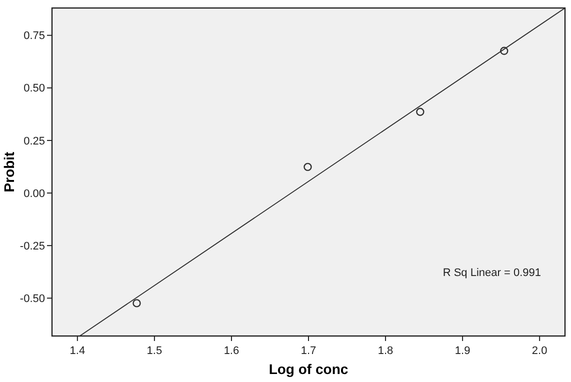 Image resolution: width=571 pixels, height=382 pixels. I want to click on annotation: R Sq Linear = 0.991, so click(491, 273).